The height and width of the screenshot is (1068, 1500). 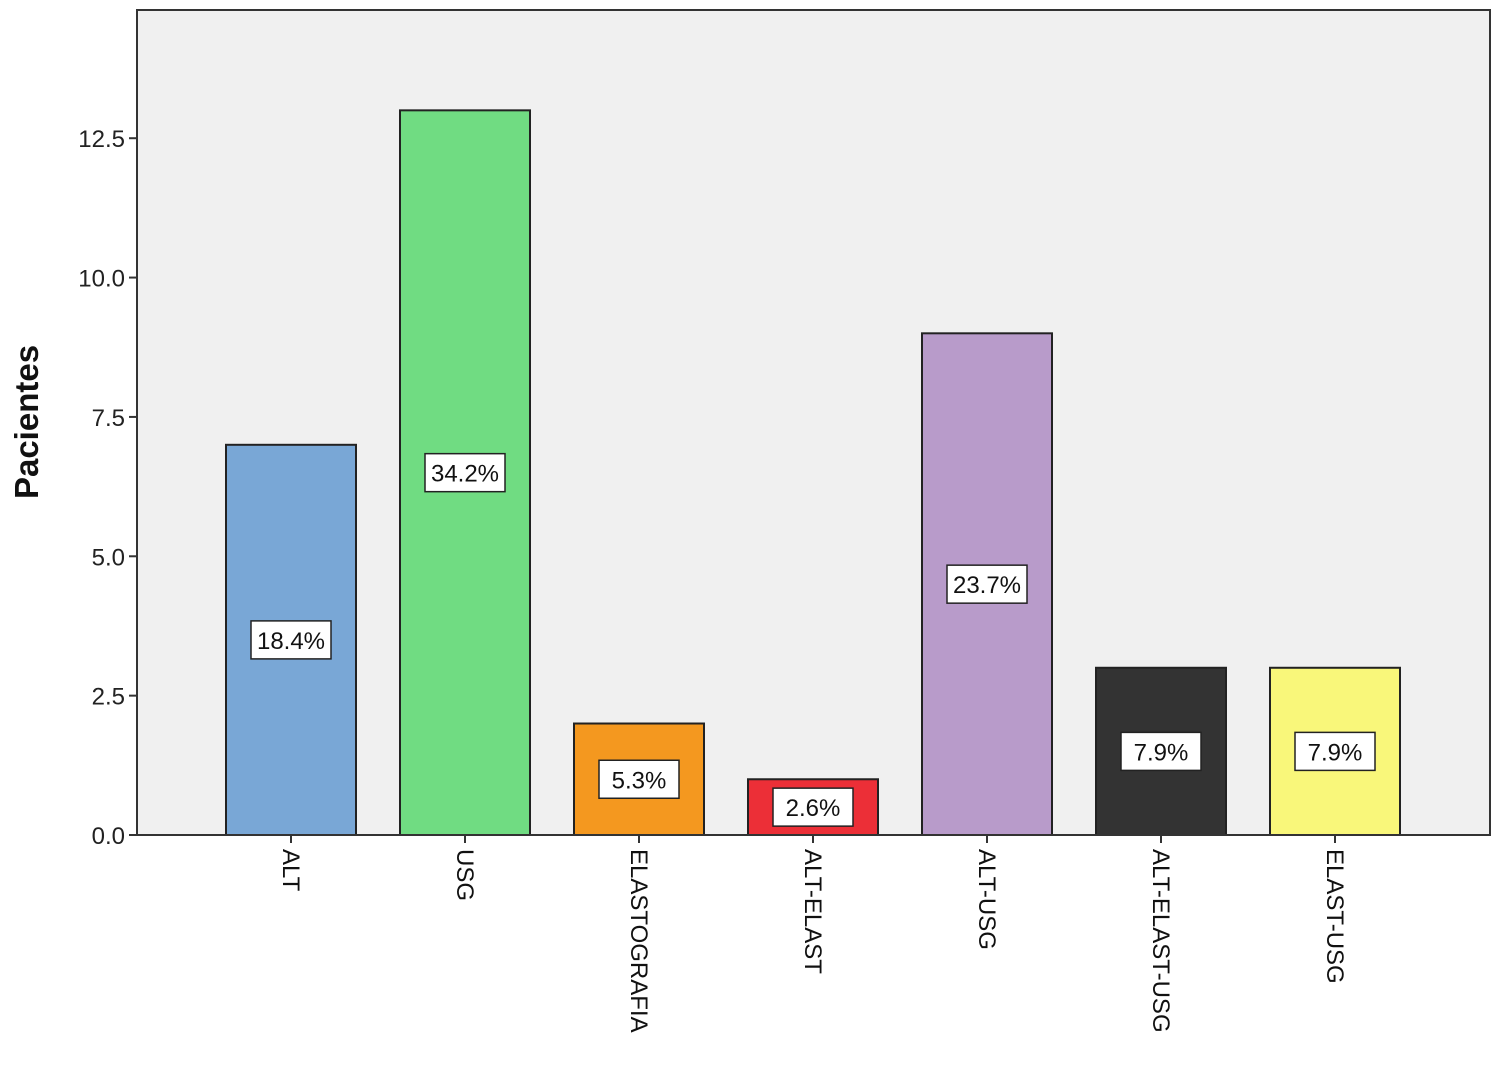 I want to click on x-tick-label: ELASTOGRAFIA, so click(x=638, y=941).